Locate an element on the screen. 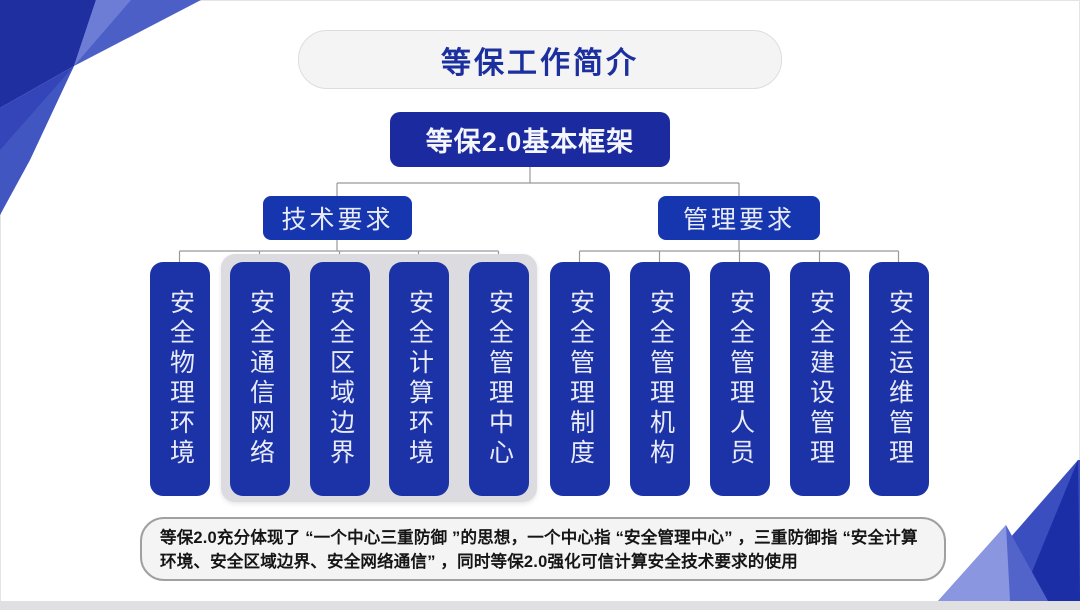 This screenshot has height=610, width=1080. node-label: 安全区域边界 is located at coordinates (340, 379).